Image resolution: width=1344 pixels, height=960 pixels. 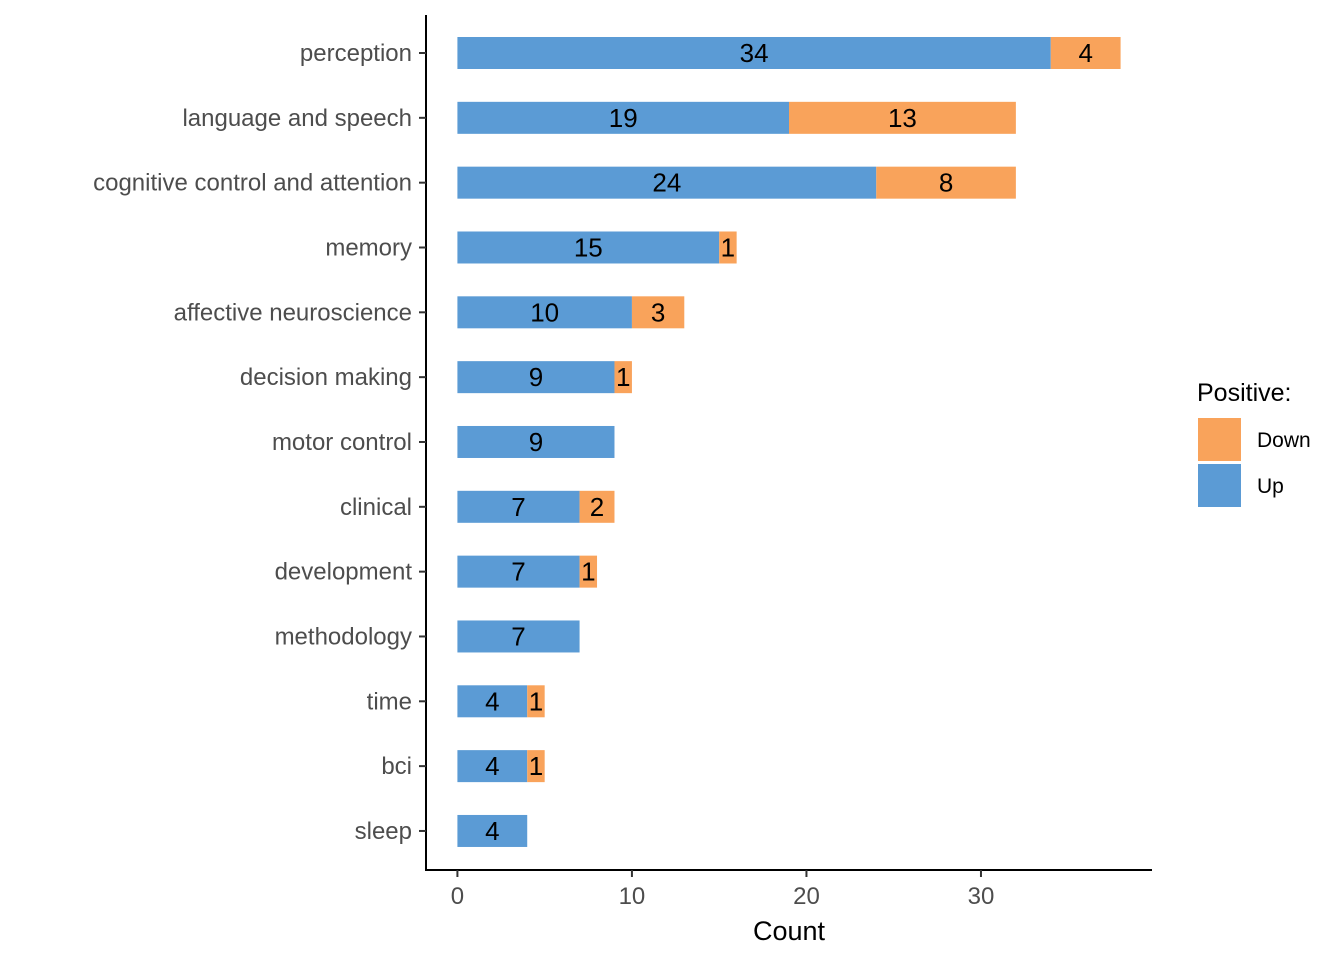 What do you see at coordinates (1244, 393) in the screenshot?
I see `legend-title: Positive:` at bounding box center [1244, 393].